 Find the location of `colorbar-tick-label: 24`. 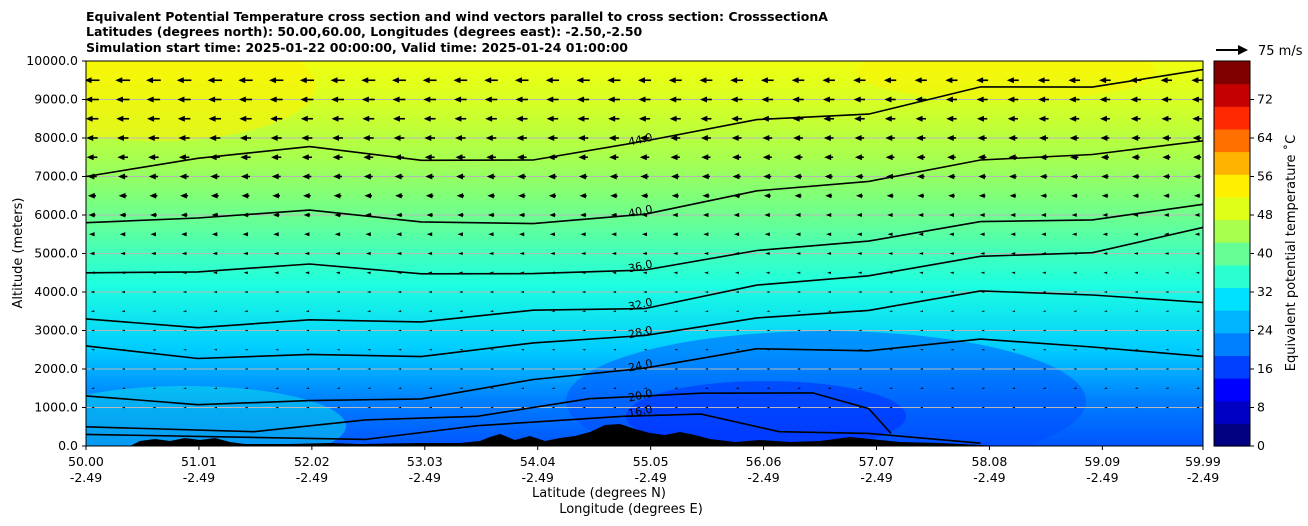

colorbar-tick-label: 24 is located at coordinates (1265, 330).